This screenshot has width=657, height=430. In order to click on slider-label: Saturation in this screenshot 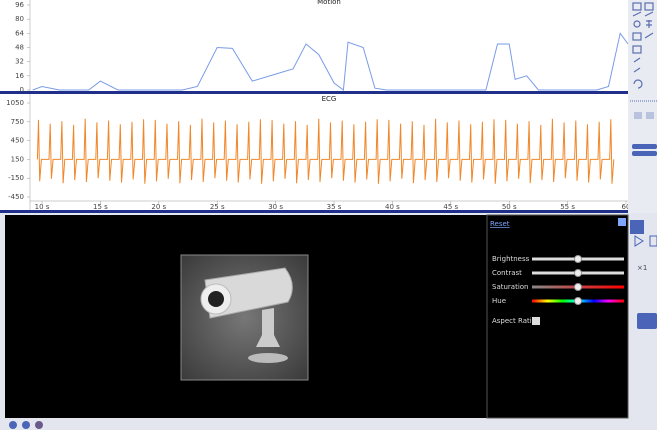, I will do `click(510, 287)`.